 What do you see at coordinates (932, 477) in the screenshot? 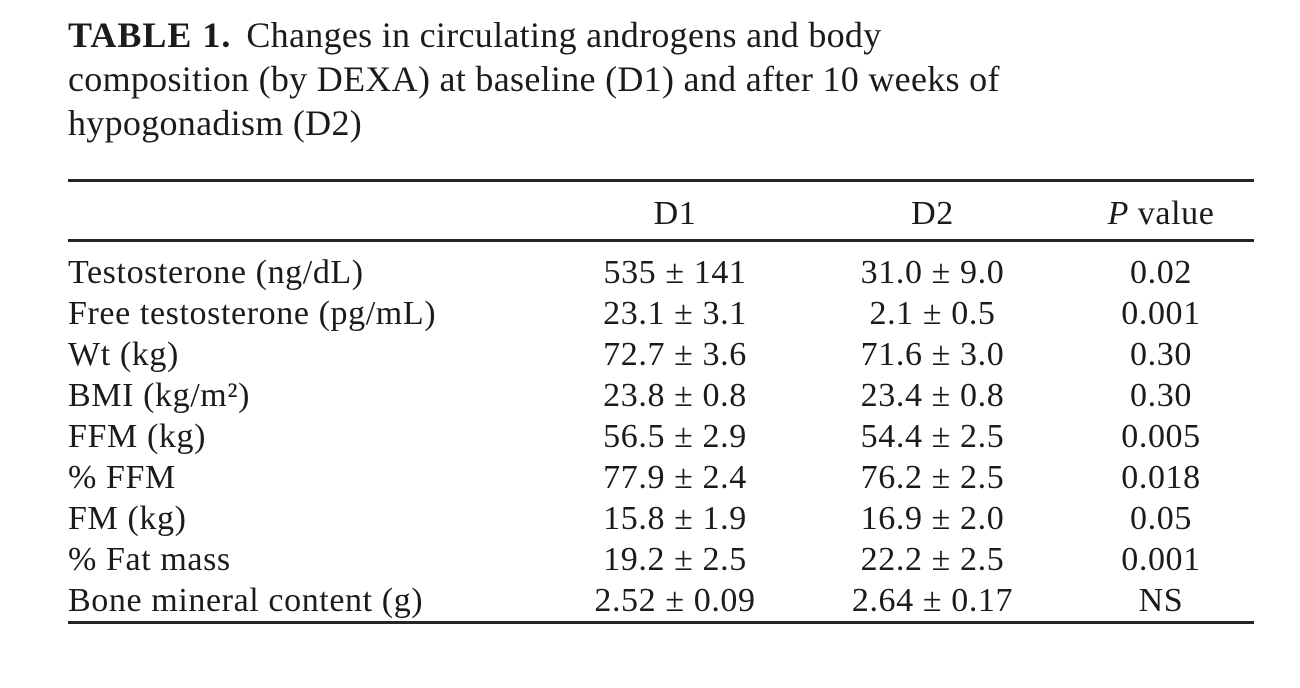
I see `d2-value-cell: 76.2 ± 2.5` at bounding box center [932, 477].